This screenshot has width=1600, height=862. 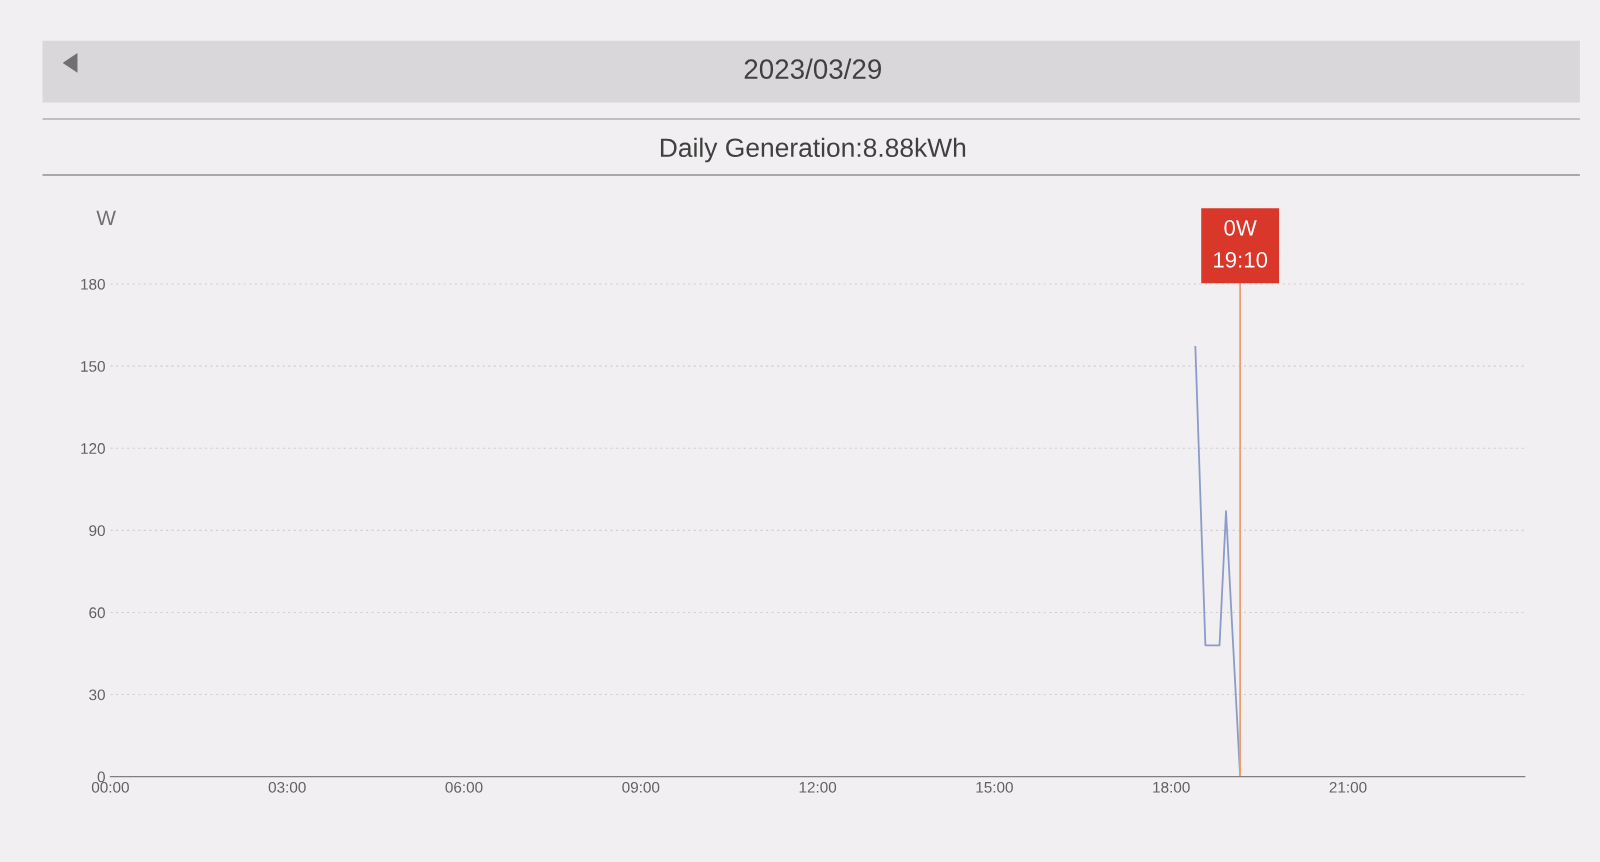 What do you see at coordinates (287, 787) in the screenshot?
I see `x-tick-label: 03:00` at bounding box center [287, 787].